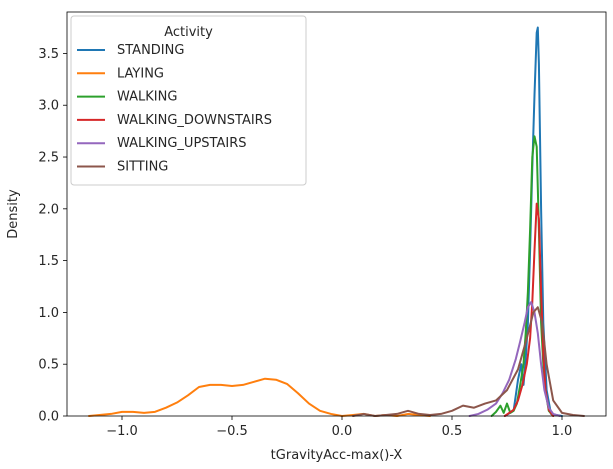 This screenshot has height=469, width=613. What do you see at coordinates (259, 397) in the screenshot?
I see `series-line-laying` at bounding box center [259, 397].